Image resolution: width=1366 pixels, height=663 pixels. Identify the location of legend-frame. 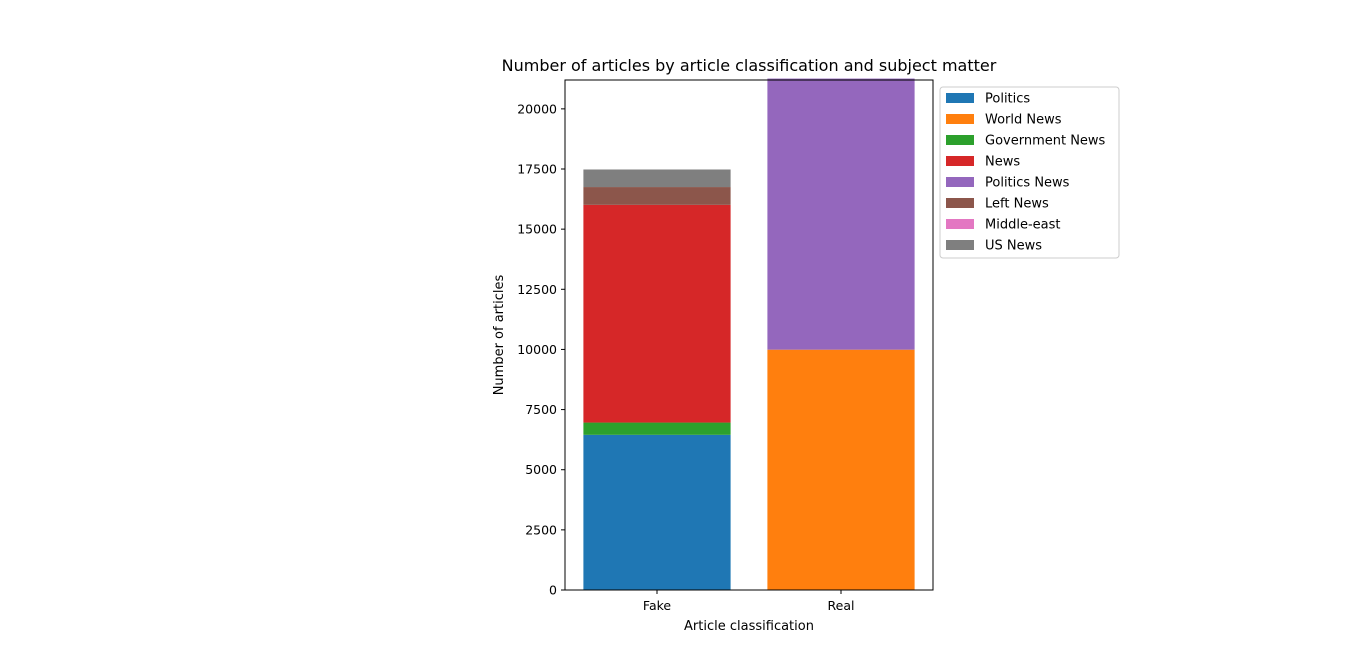
(1029, 172).